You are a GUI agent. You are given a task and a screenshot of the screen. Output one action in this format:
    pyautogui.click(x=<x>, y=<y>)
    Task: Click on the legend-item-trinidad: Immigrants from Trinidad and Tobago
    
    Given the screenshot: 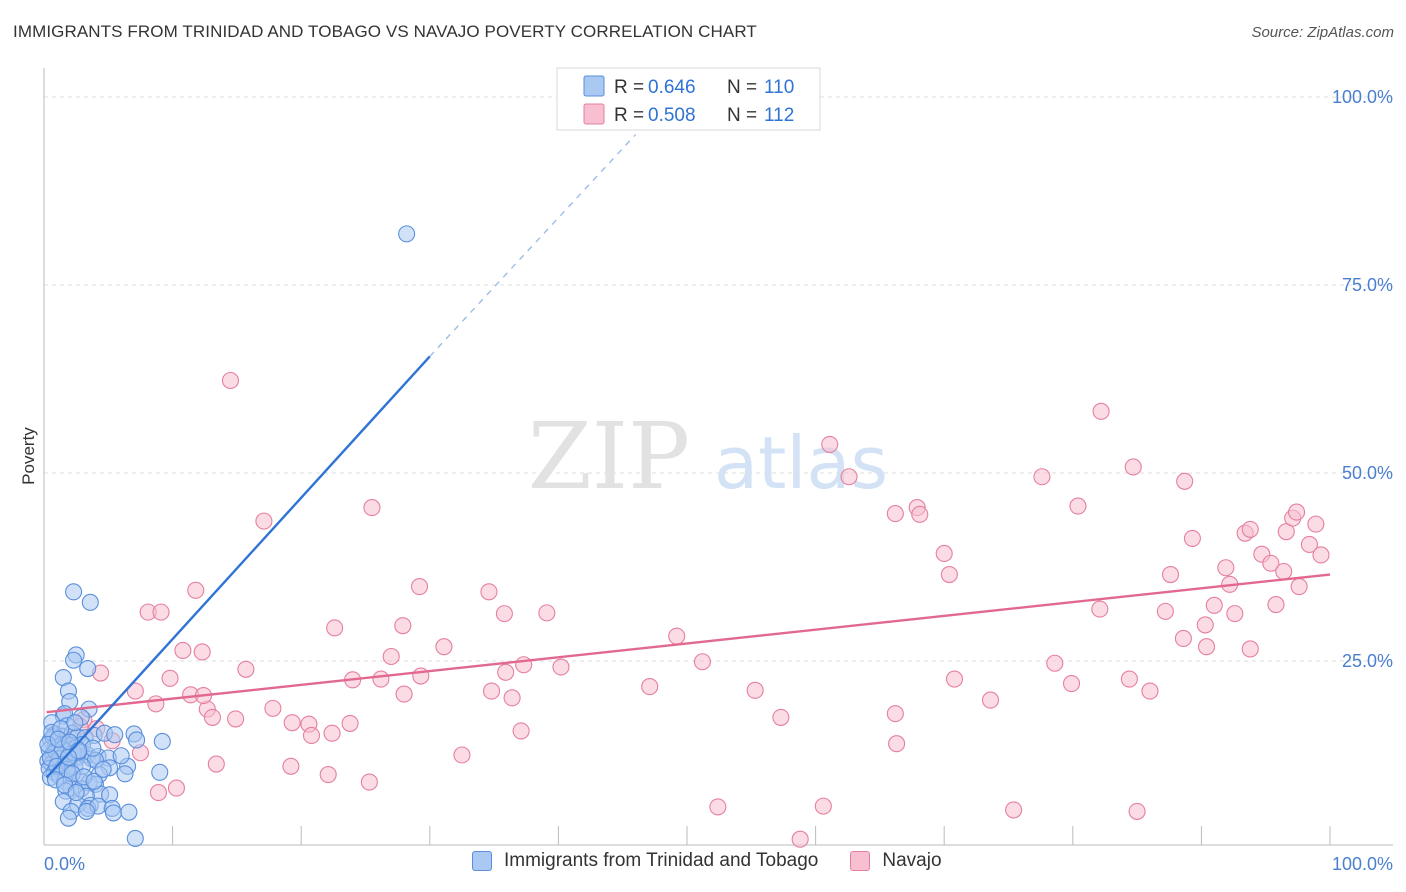 What is the action you would take?
    pyautogui.click(x=645, y=861)
    